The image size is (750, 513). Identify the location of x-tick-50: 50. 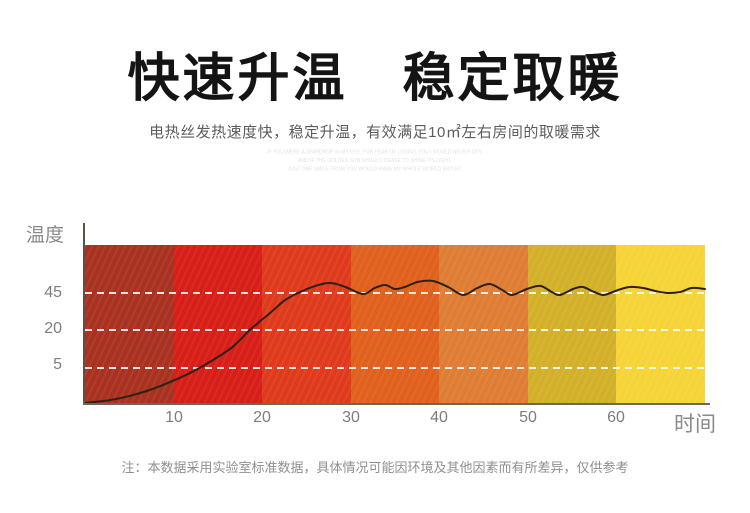
(528, 417).